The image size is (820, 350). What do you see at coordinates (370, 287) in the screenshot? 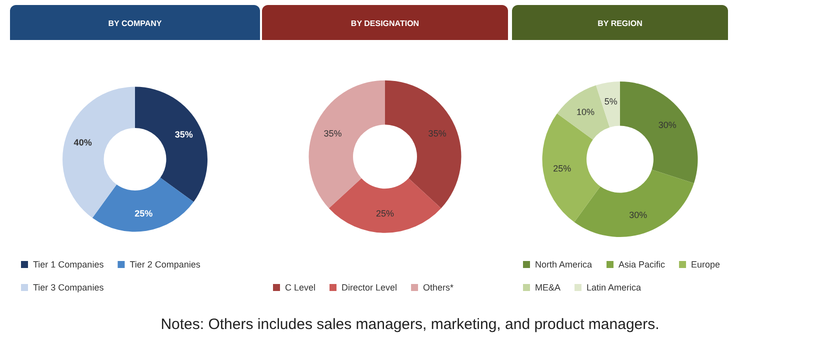
I see `legend-label: Director Level` at bounding box center [370, 287].